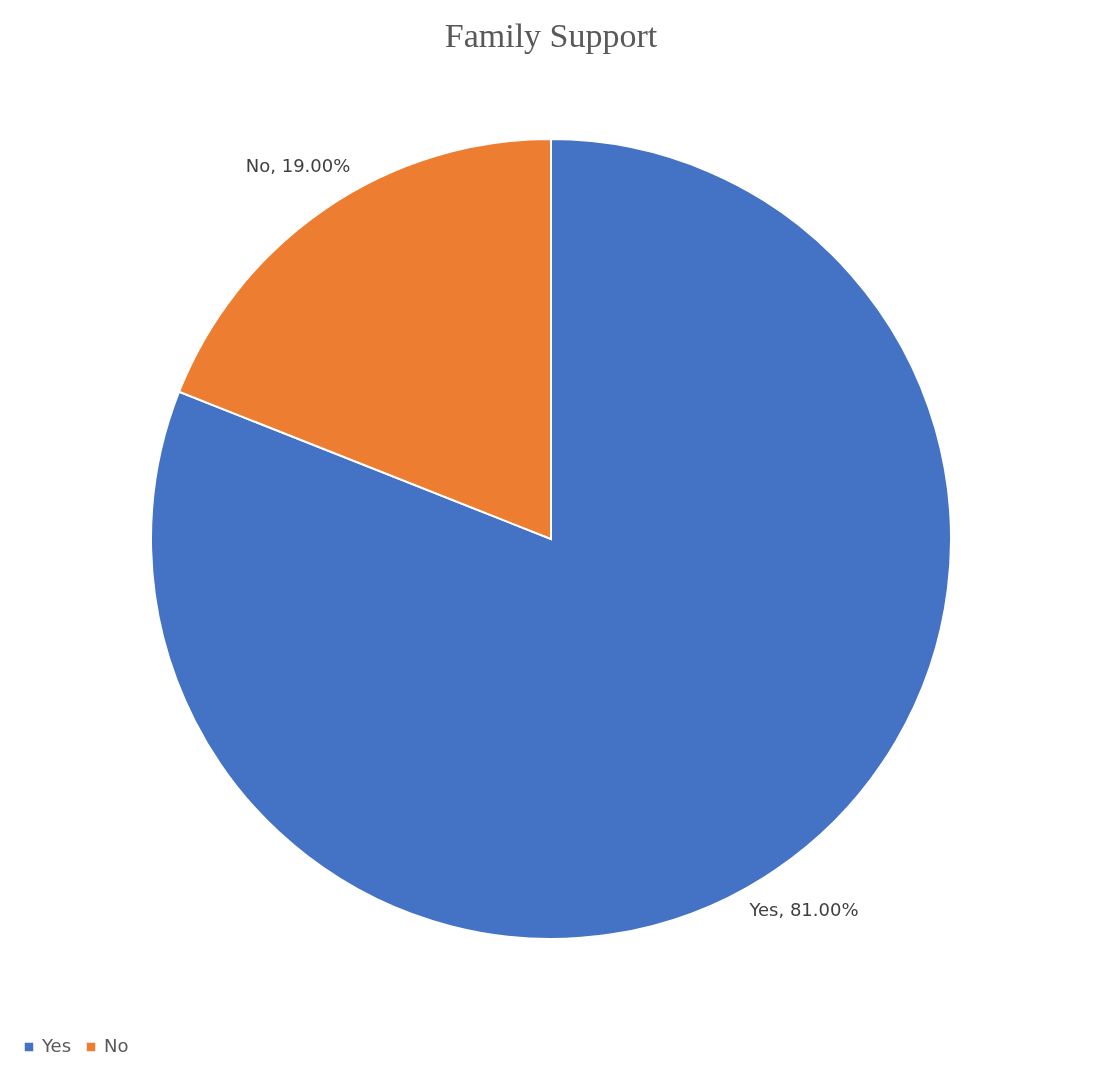 The height and width of the screenshot is (1076, 1102). Describe the element at coordinates (298, 165) in the screenshot. I see `data-label: No, 19.00%` at that location.